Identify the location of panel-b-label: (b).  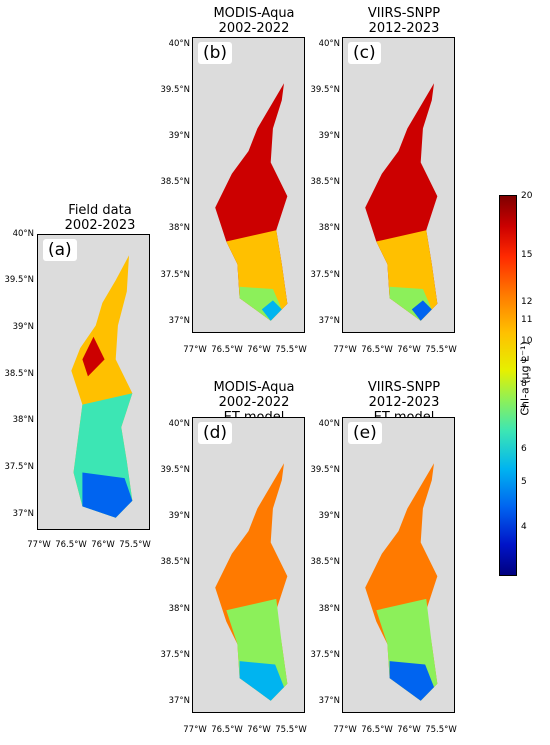
(215, 53).